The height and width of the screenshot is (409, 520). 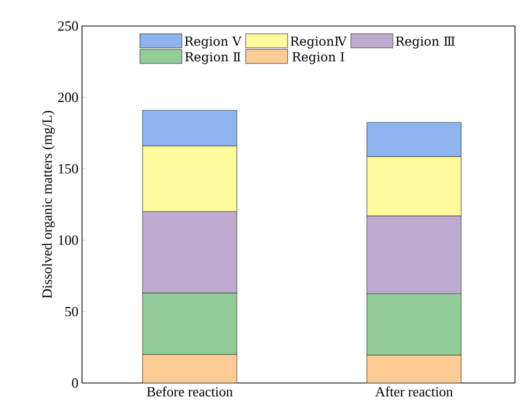 I want to click on x-tick-label: After reaction, so click(x=414, y=391).